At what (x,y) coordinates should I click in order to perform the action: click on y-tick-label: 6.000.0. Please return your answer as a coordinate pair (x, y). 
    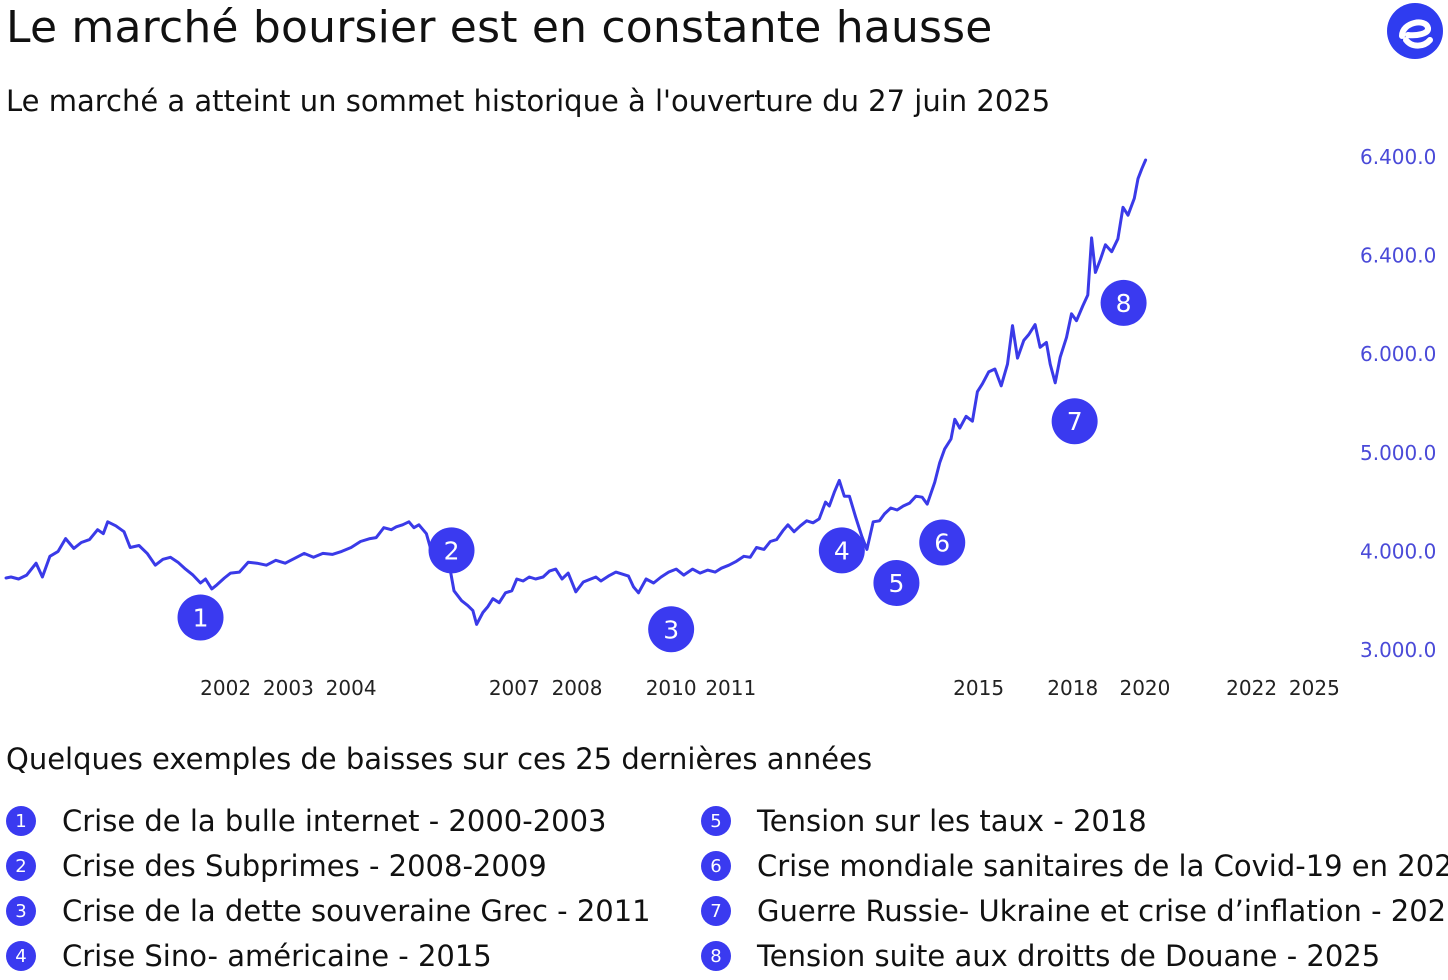
    Looking at the image, I should click on (1398, 354).